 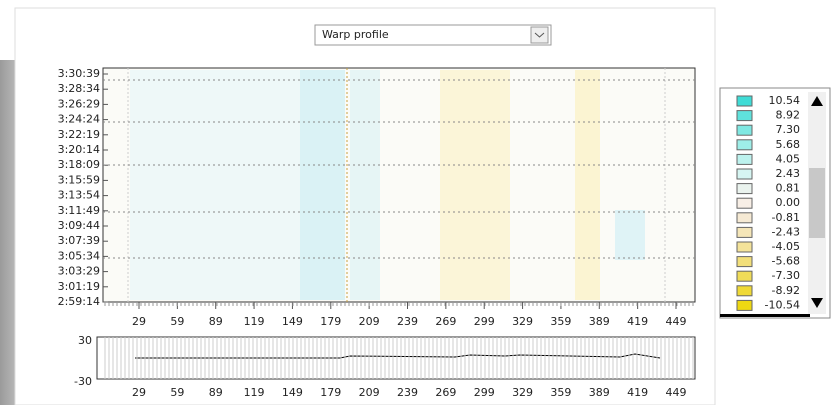 What do you see at coordinates (79, 195) in the screenshot?
I see `y-tick-label: 3:13:54` at bounding box center [79, 195].